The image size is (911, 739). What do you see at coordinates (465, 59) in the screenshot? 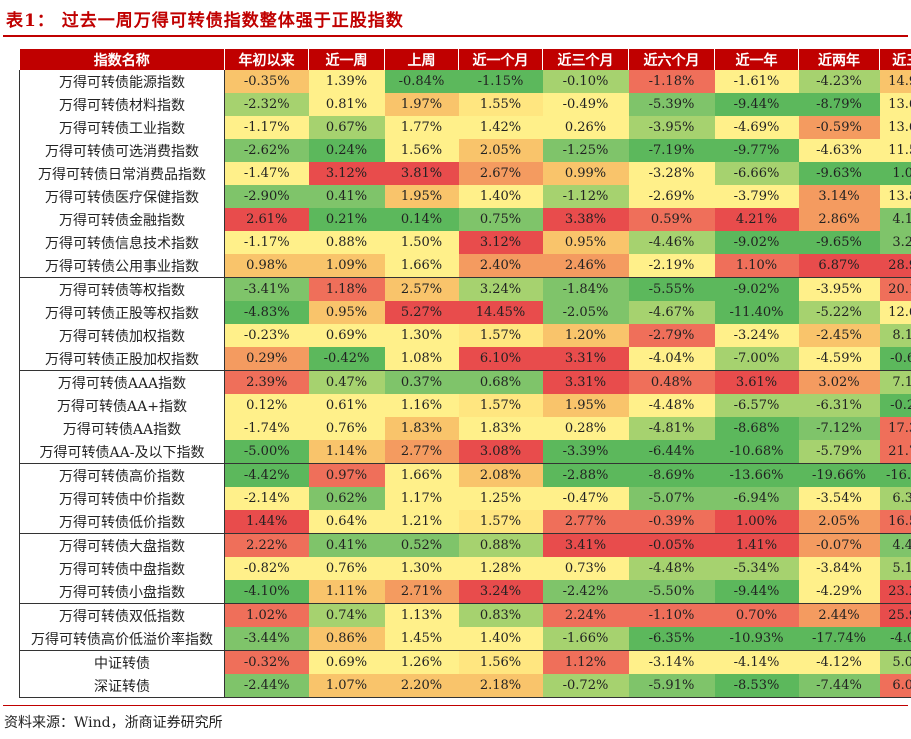
I see `table-header-row: 指数名称年初以来近一周上周近一个月近三个月近六个月近一年近两年近三年` at bounding box center [465, 59].